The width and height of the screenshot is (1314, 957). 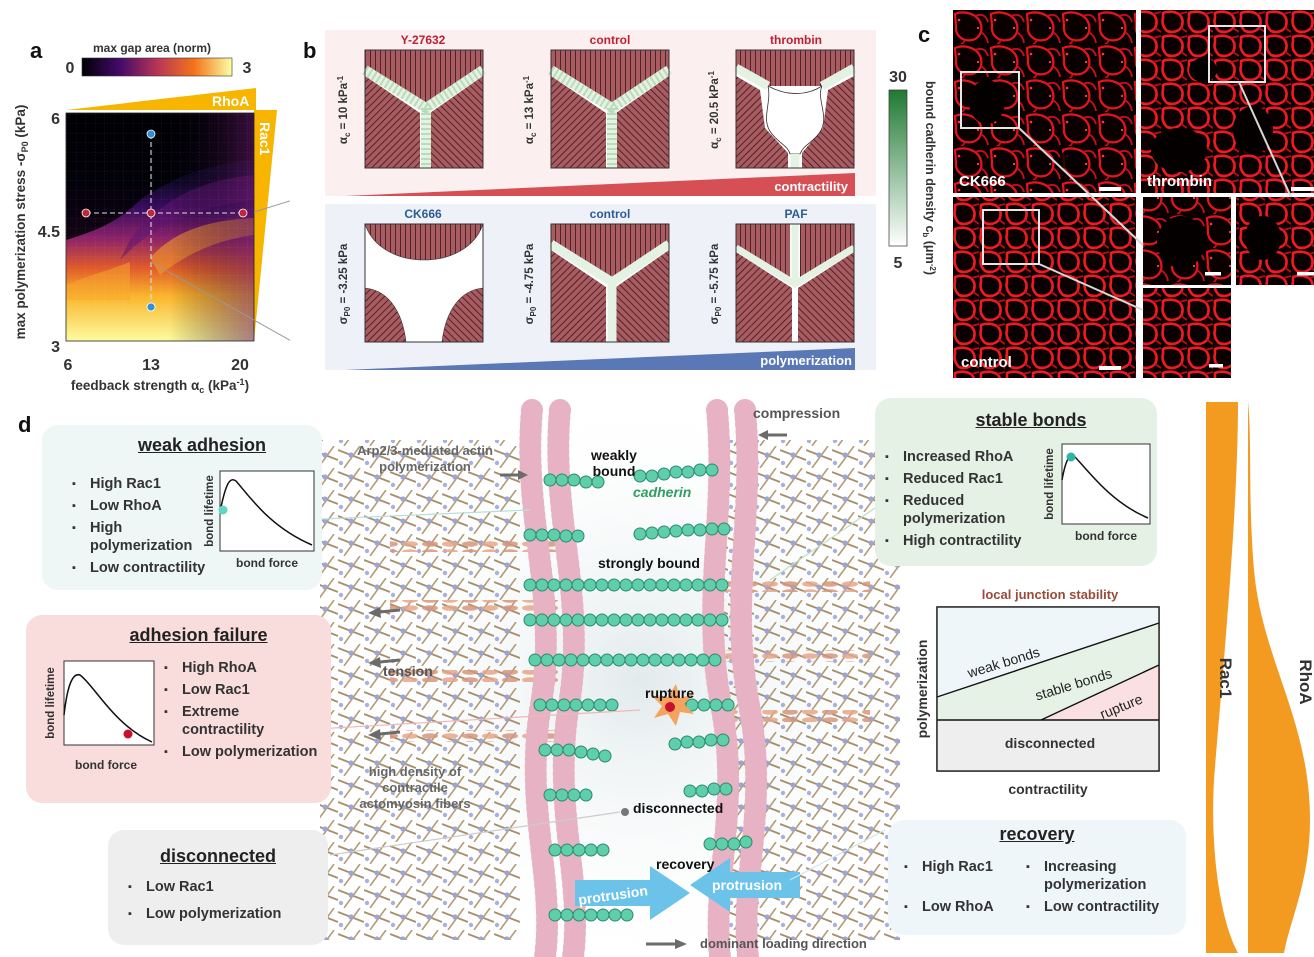 I want to click on label-disconnected: disconnected, so click(x=678, y=808).